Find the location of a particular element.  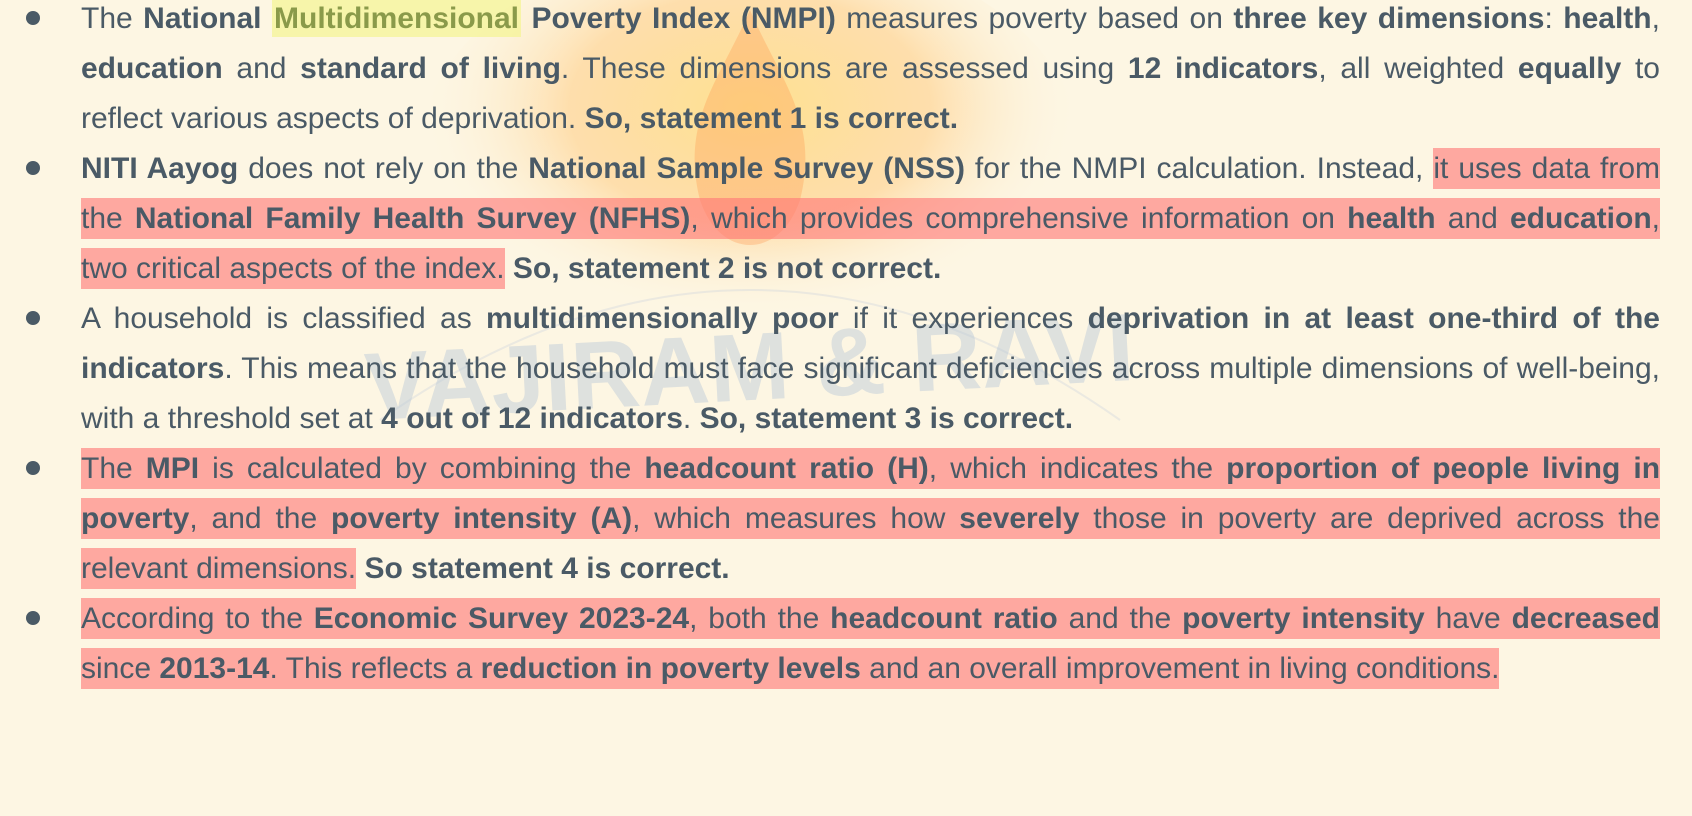

text-segment: : is located at coordinates (1554, 18).